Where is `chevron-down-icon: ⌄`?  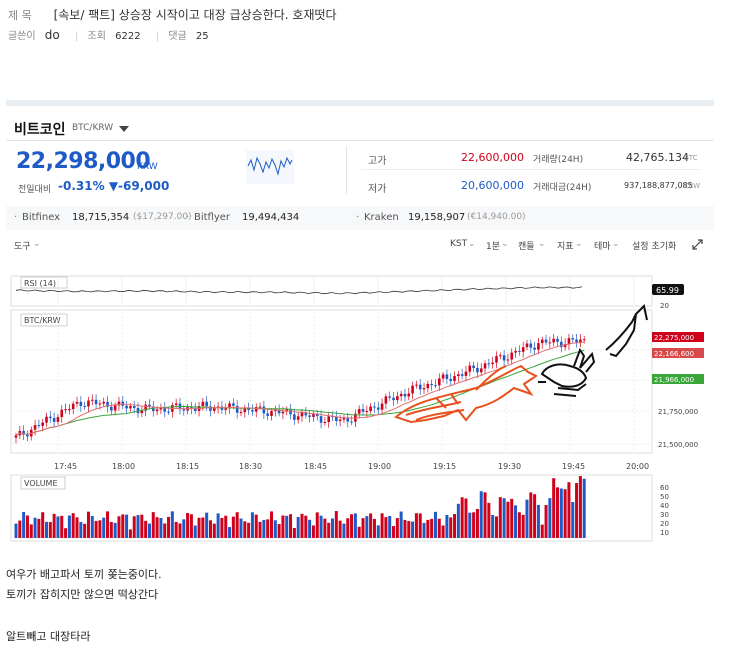
chevron-down-icon: ⌄ is located at coordinates (616, 244).